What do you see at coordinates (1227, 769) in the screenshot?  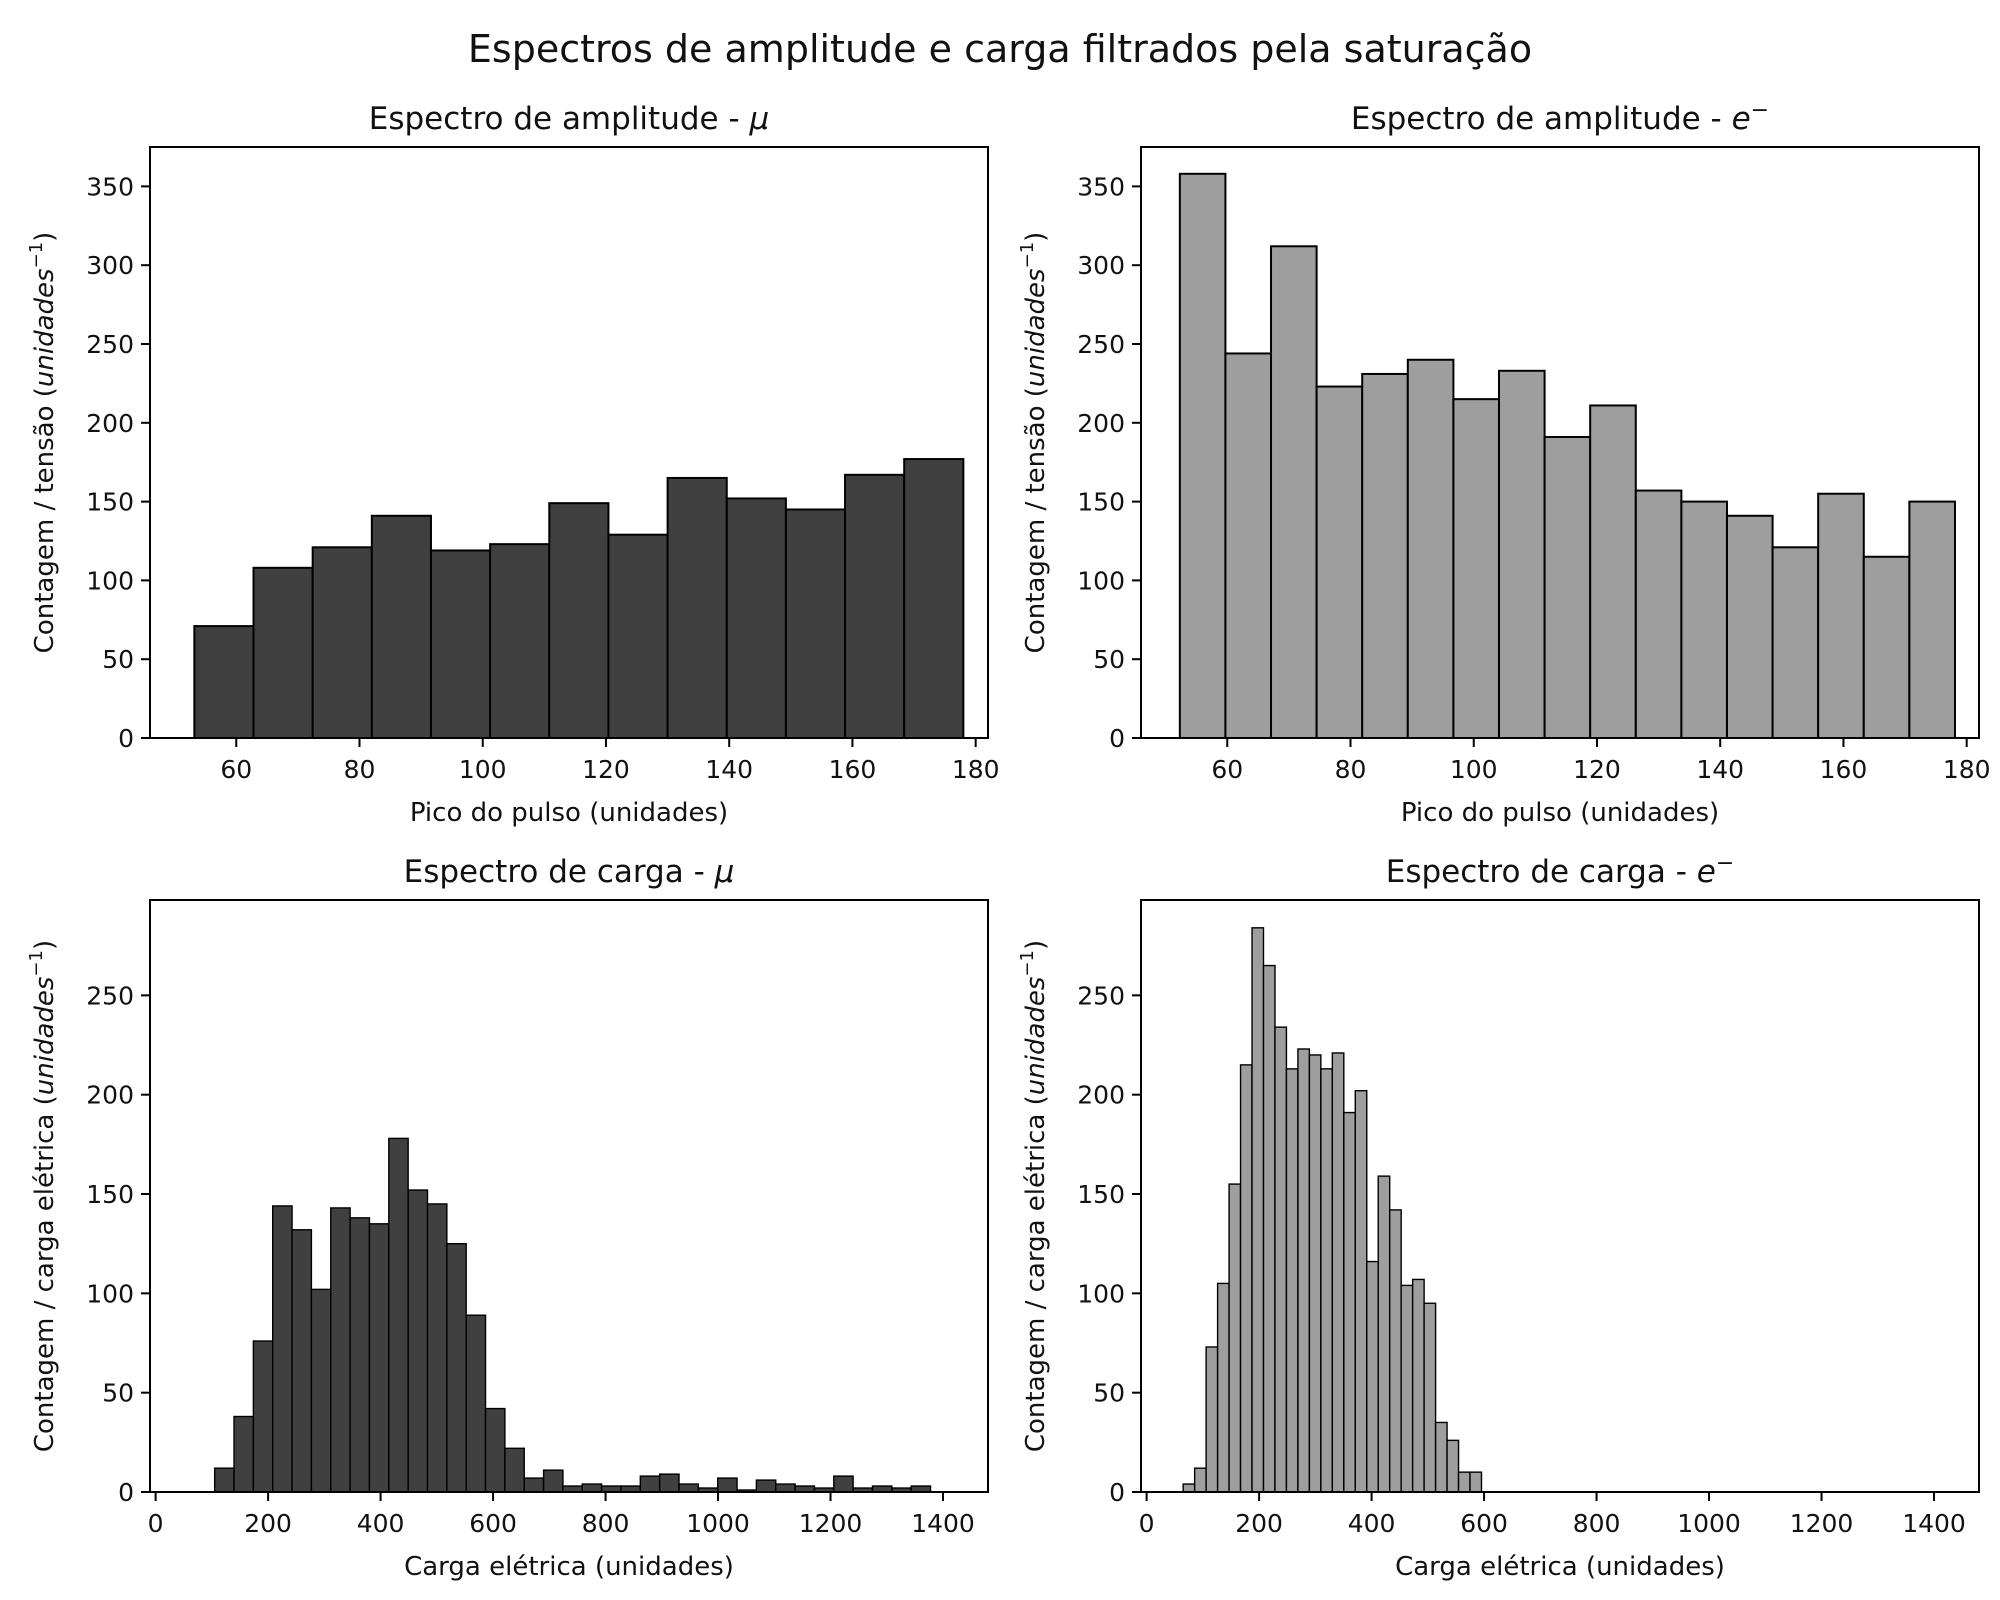 I see `x-tick-label: 60` at bounding box center [1227, 769].